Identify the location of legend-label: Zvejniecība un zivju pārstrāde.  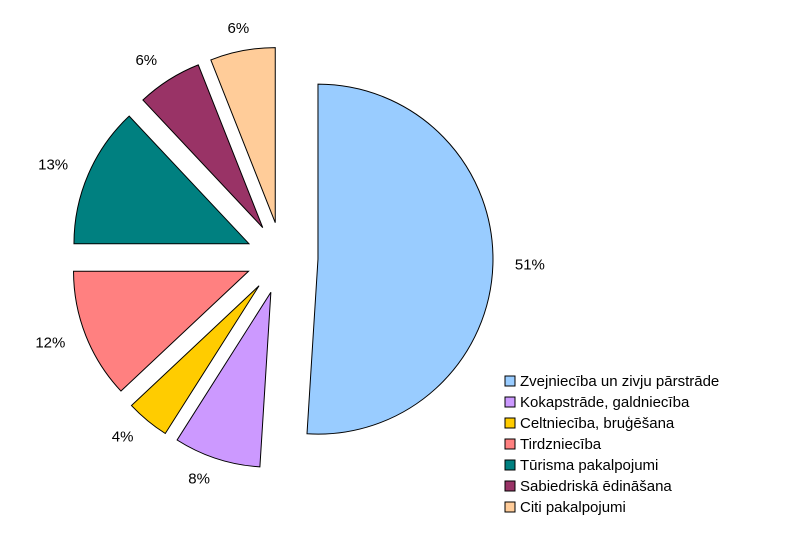
(619, 381).